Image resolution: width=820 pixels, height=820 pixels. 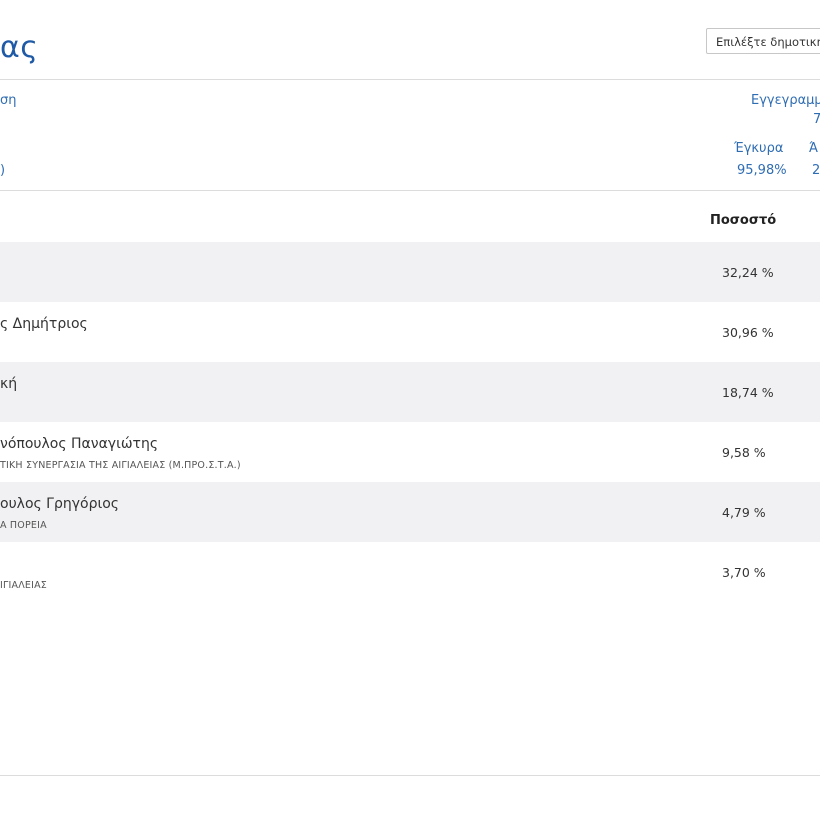 What do you see at coordinates (410, 79) in the screenshot?
I see `header-divider` at bounding box center [410, 79].